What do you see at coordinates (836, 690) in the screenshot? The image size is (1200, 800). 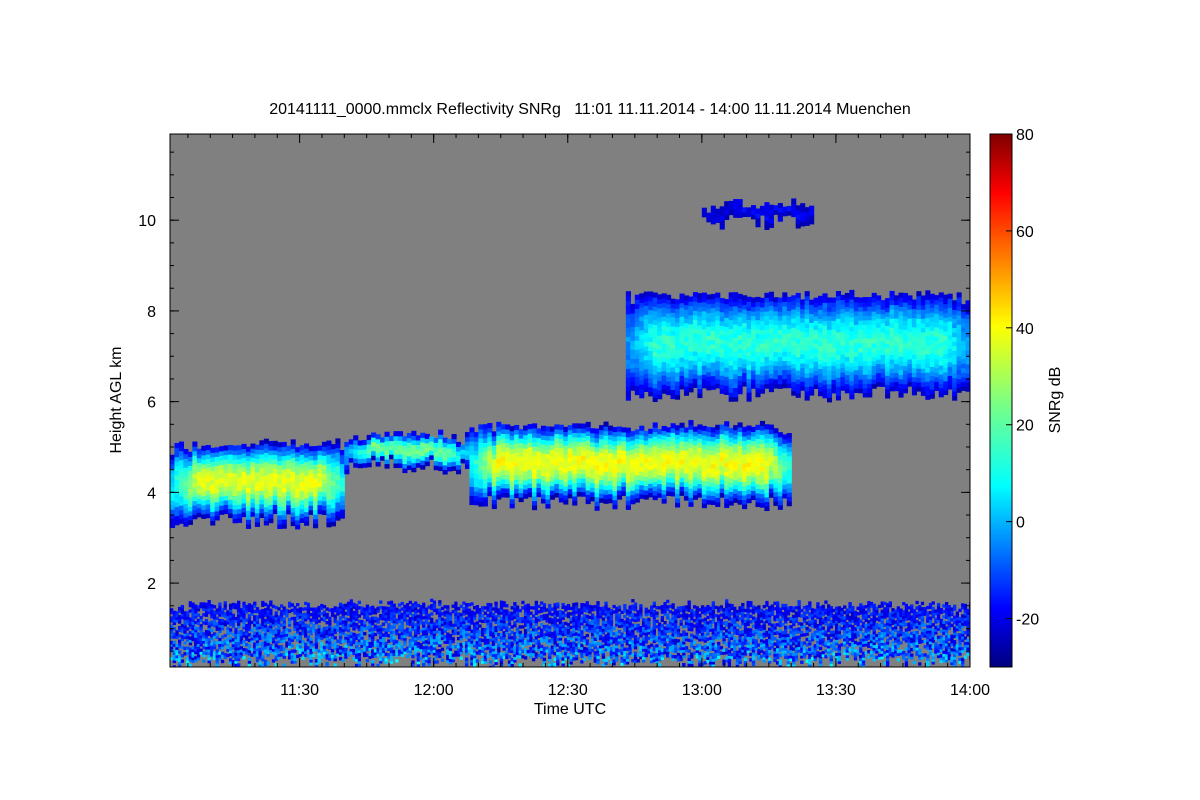 I see `x-tick-label: 13:30` at bounding box center [836, 690].